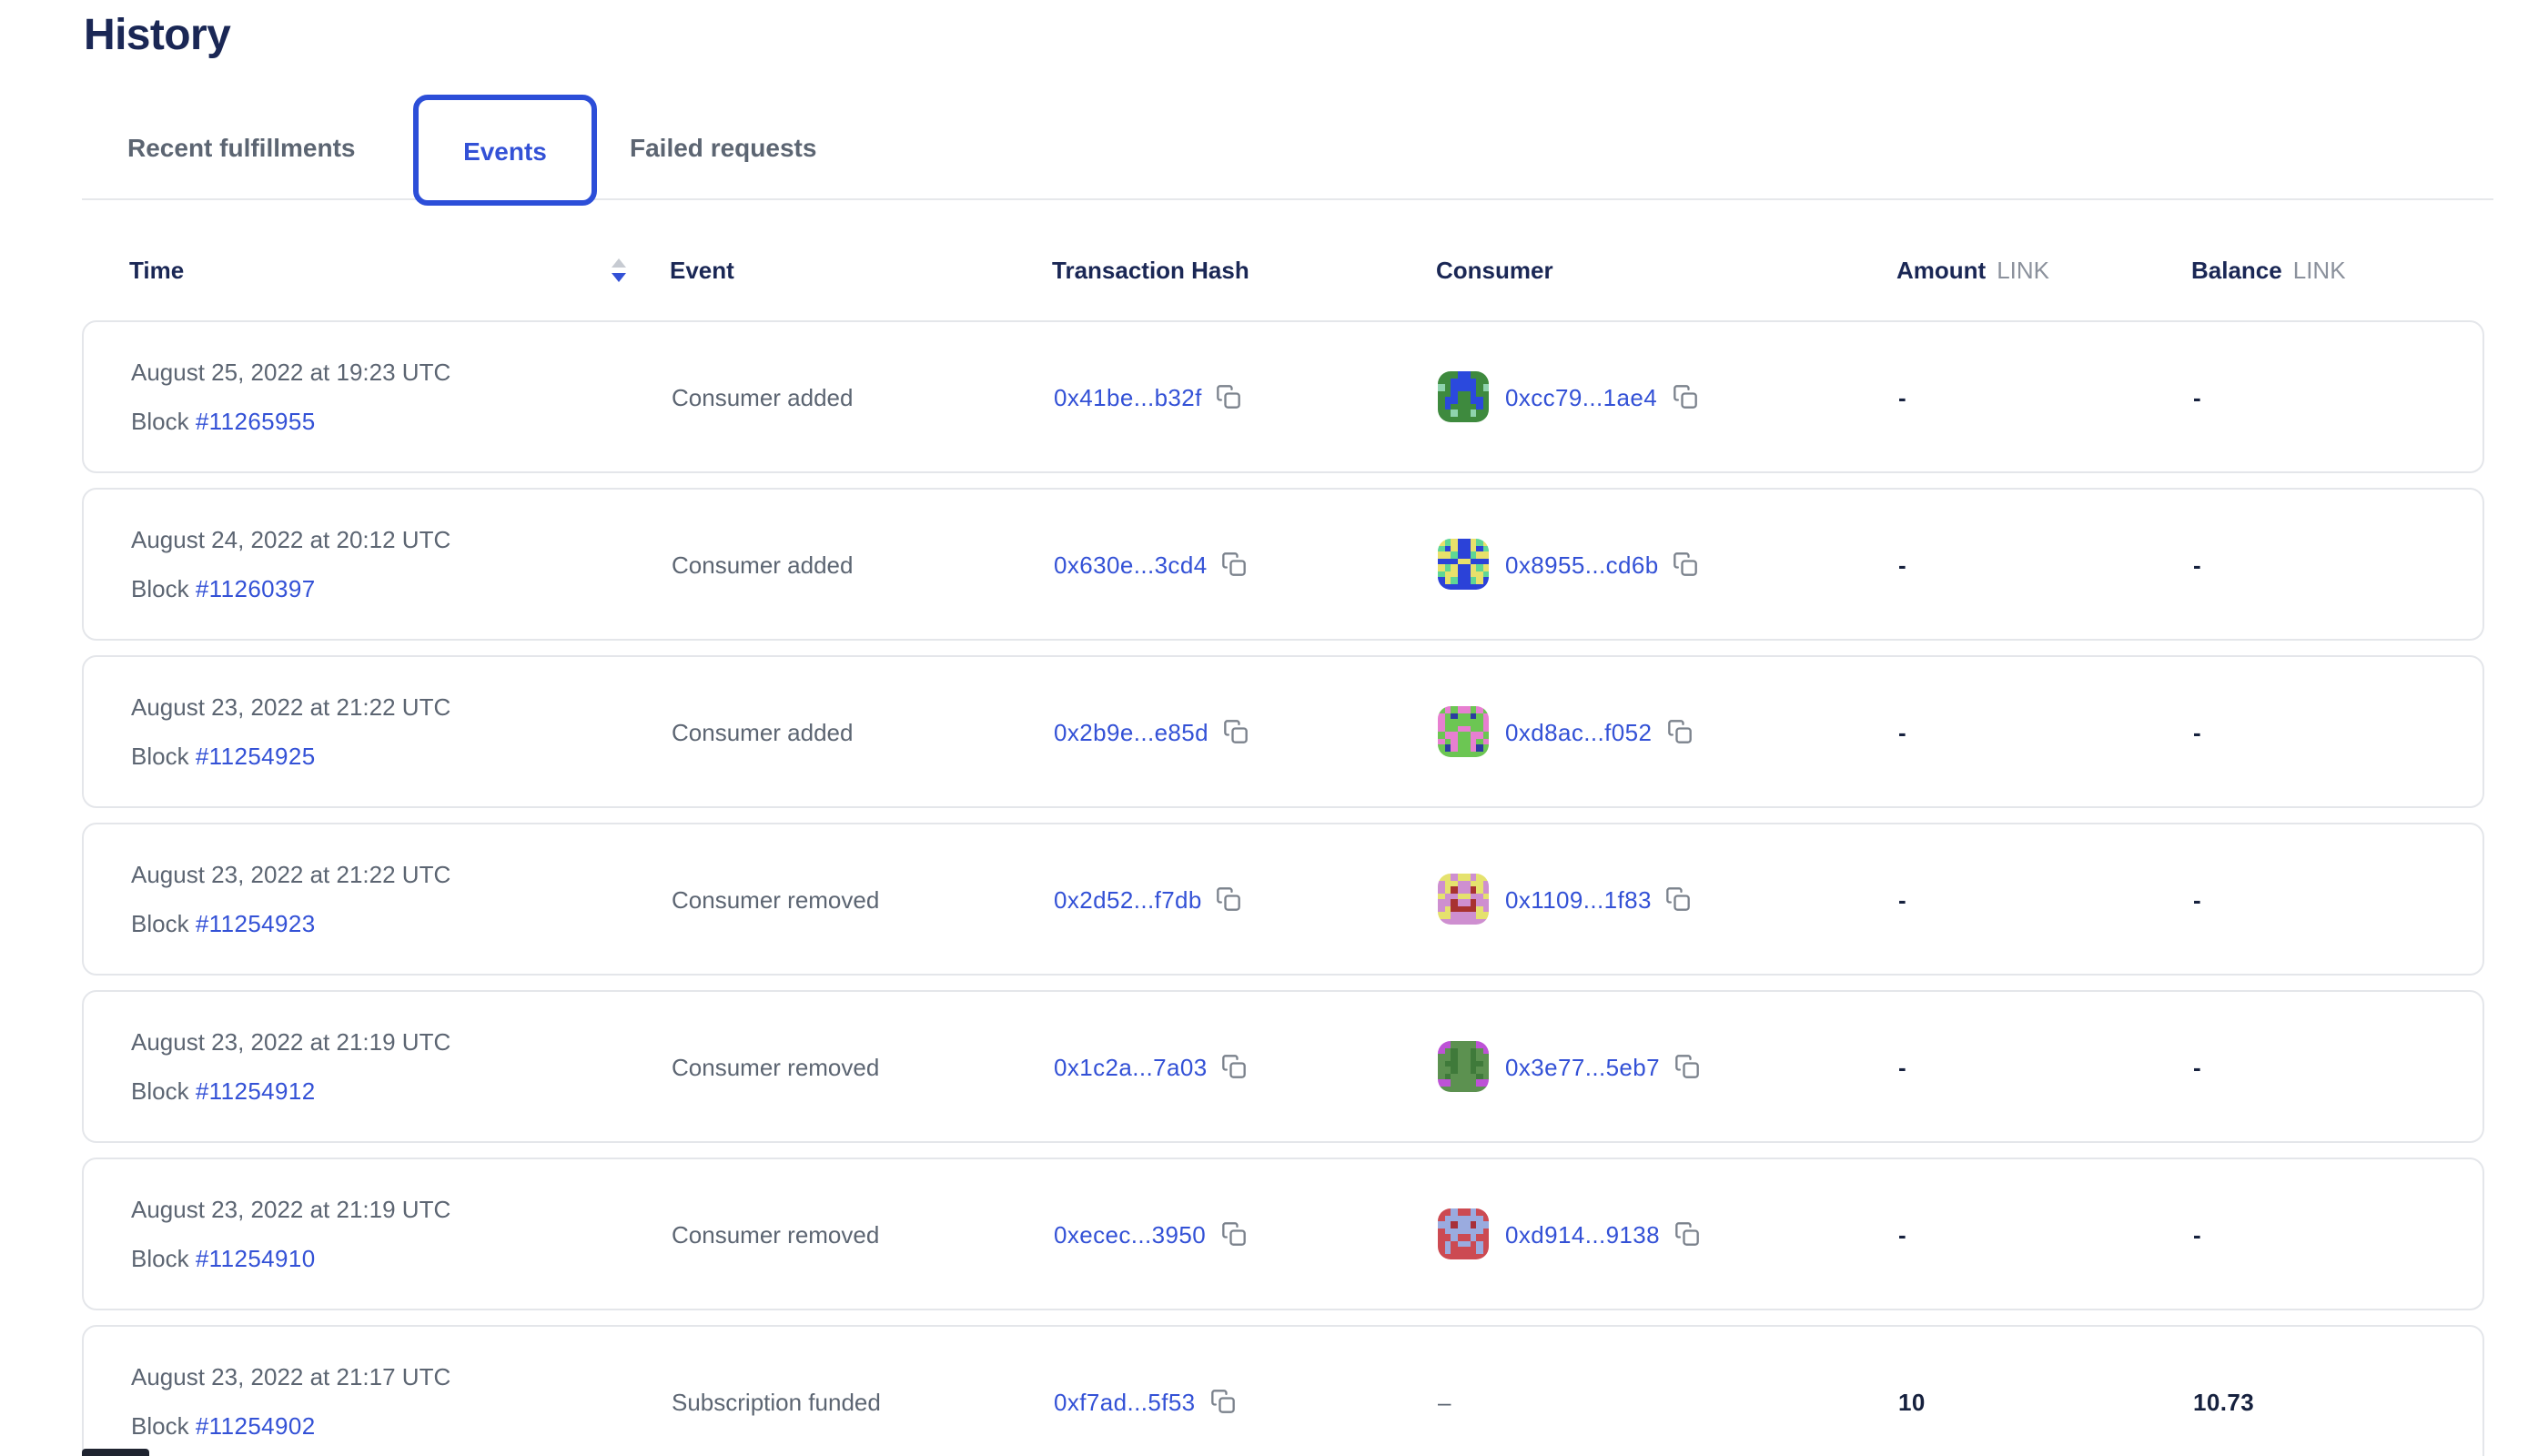 The width and height of the screenshot is (2528, 1456). I want to click on event-type: Subscription funded, so click(776, 1402).